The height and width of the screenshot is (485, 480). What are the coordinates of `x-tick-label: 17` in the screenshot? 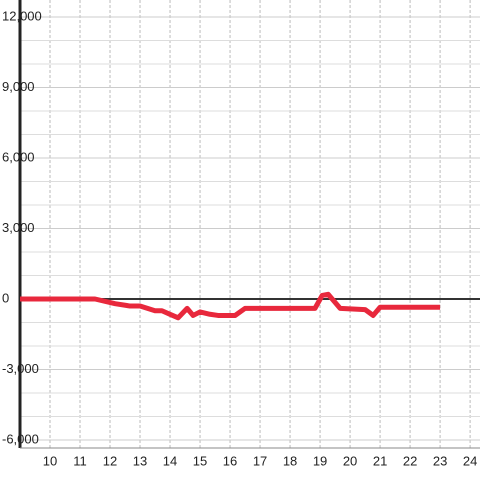 It's located at (260, 460).